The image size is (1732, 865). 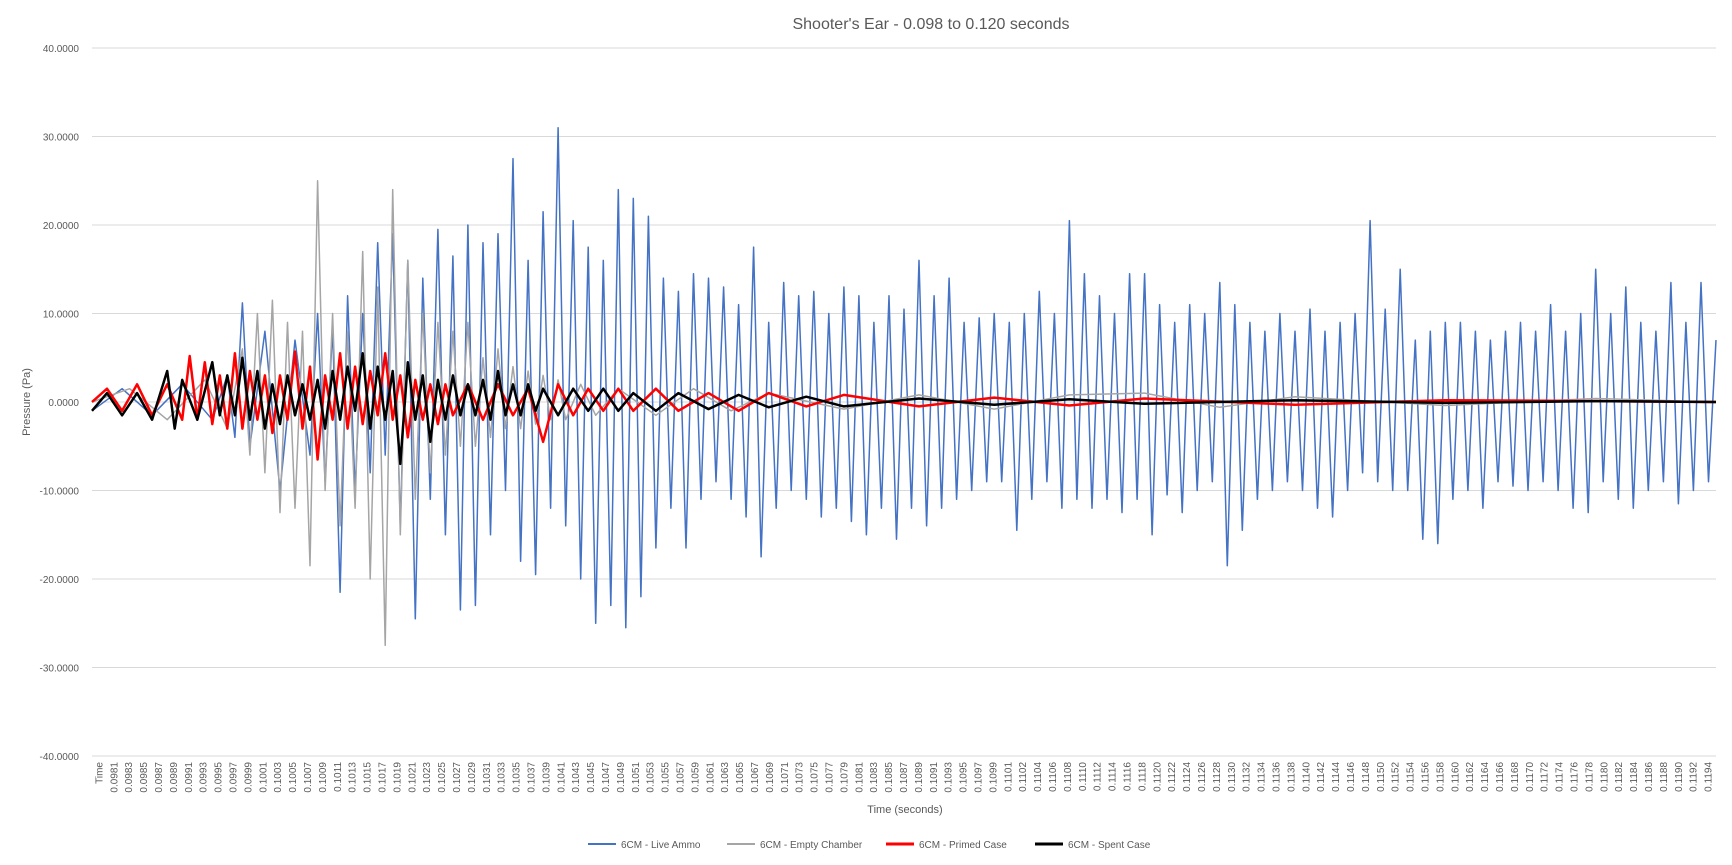 I want to click on x-tick-label: 0.1057, so click(x=681, y=777).